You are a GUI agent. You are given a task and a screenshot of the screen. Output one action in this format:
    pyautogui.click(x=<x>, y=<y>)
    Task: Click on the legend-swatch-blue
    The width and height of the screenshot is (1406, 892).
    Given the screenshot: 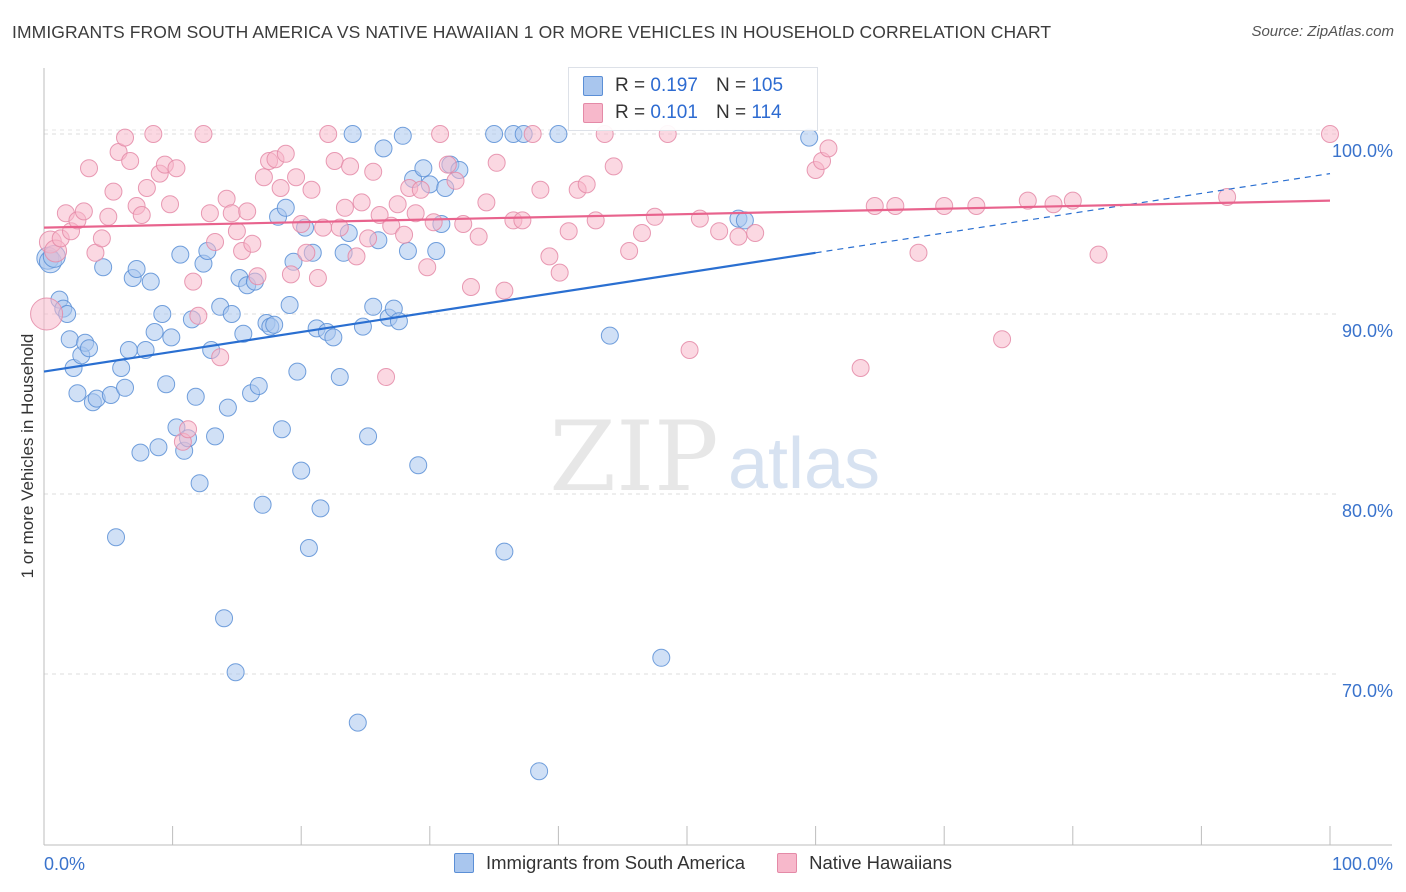 What is the action you would take?
    pyautogui.click(x=593, y=86)
    